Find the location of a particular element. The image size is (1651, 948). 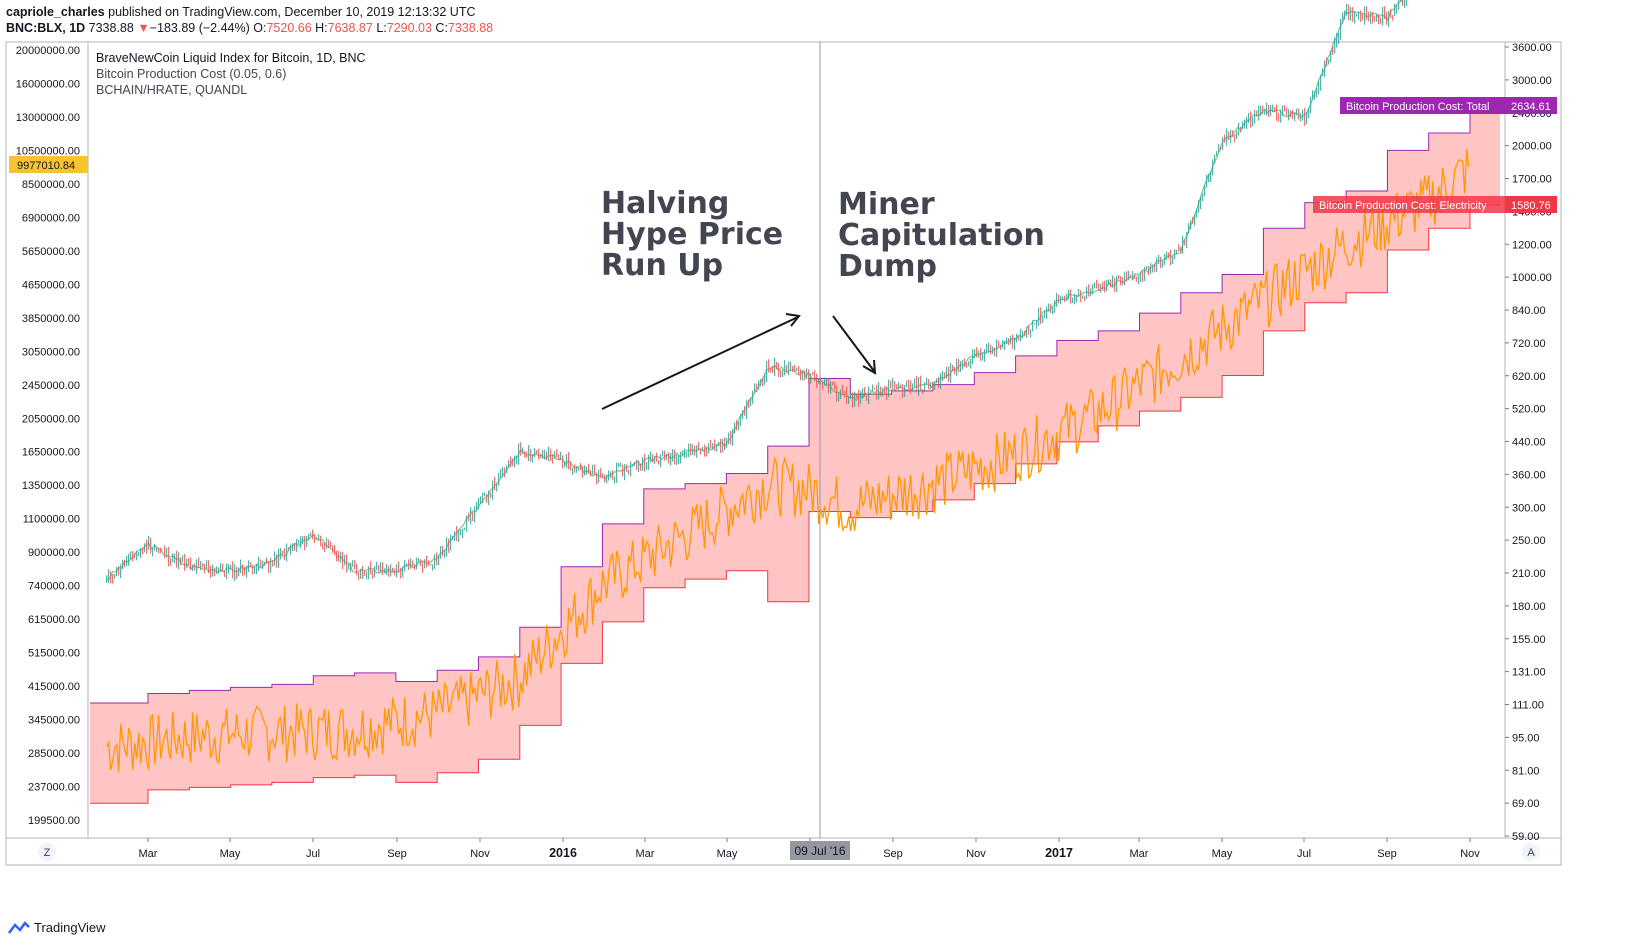

left-axis-tick-label: 615000.00 is located at coordinates (54, 620).